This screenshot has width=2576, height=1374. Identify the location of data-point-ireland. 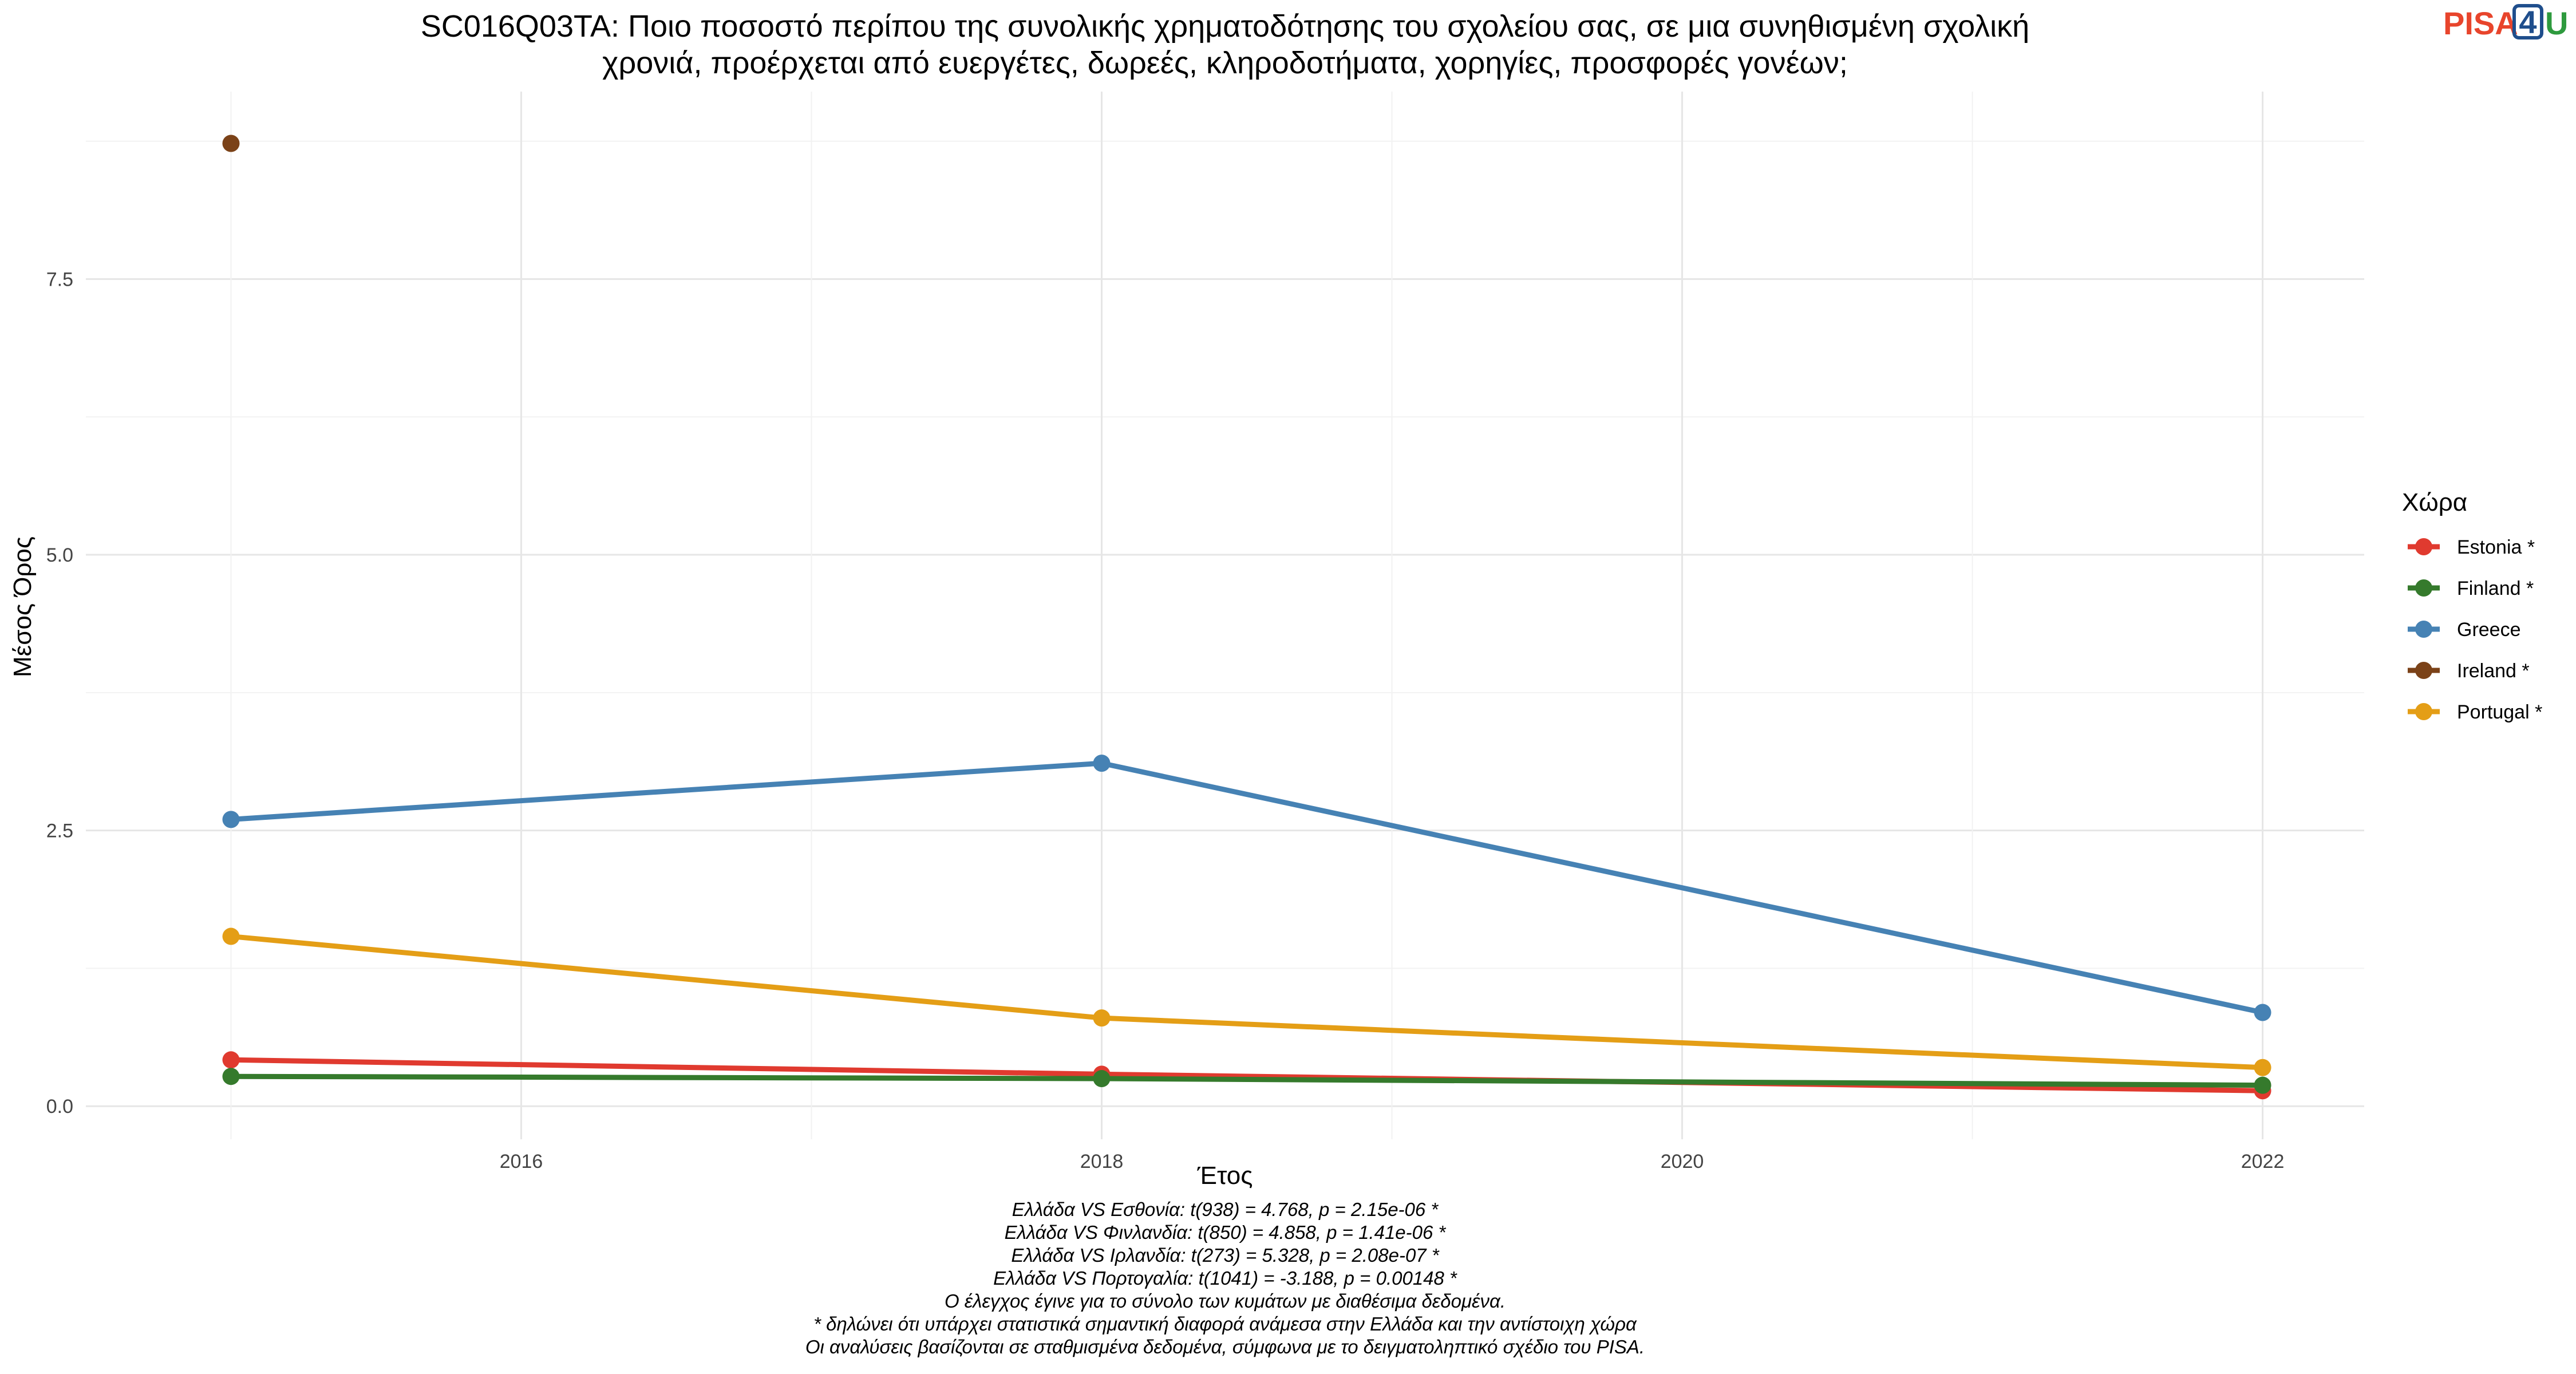
(231, 144).